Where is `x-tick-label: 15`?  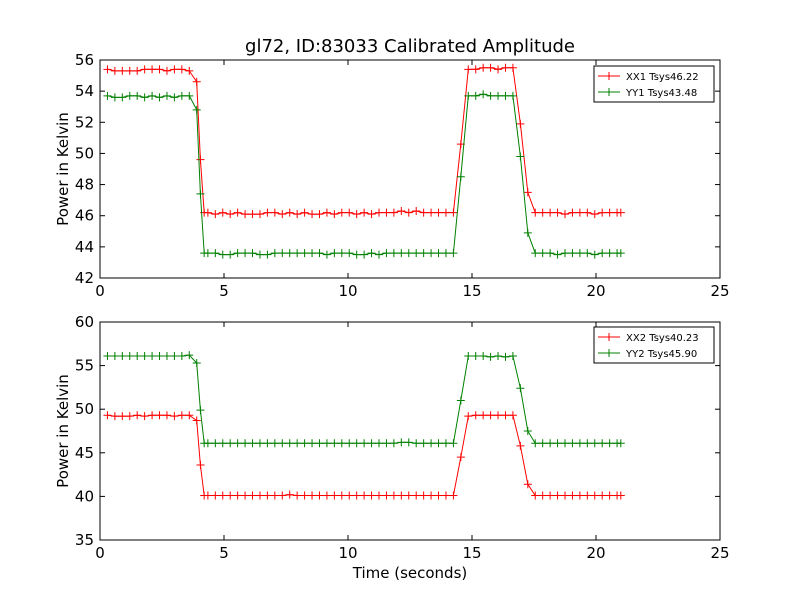
x-tick-label: 15 is located at coordinates (471, 291).